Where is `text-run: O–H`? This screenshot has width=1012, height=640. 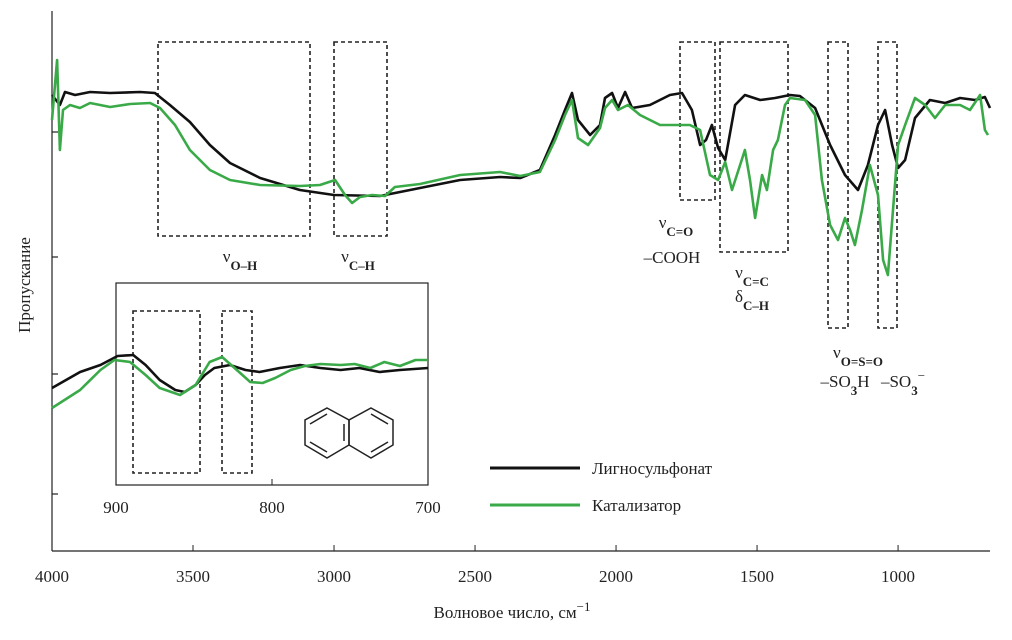 text-run: O–H is located at coordinates (243, 265).